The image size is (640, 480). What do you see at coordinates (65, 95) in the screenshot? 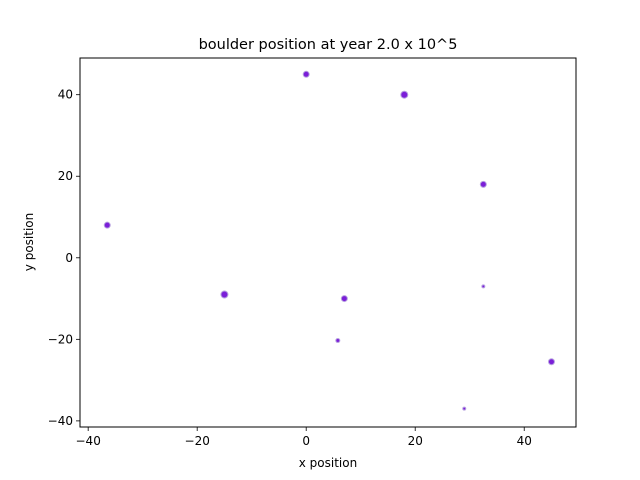
I see `y-tick-label: 40` at bounding box center [65, 95].